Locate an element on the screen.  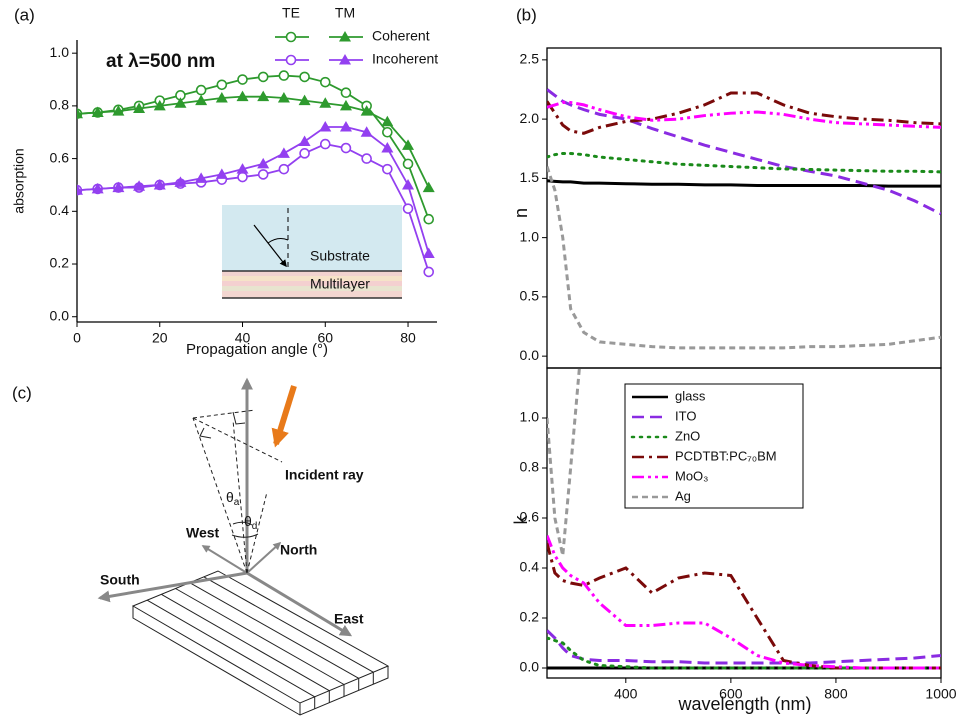
theta-d: θd is located at coordinates (250, 522).